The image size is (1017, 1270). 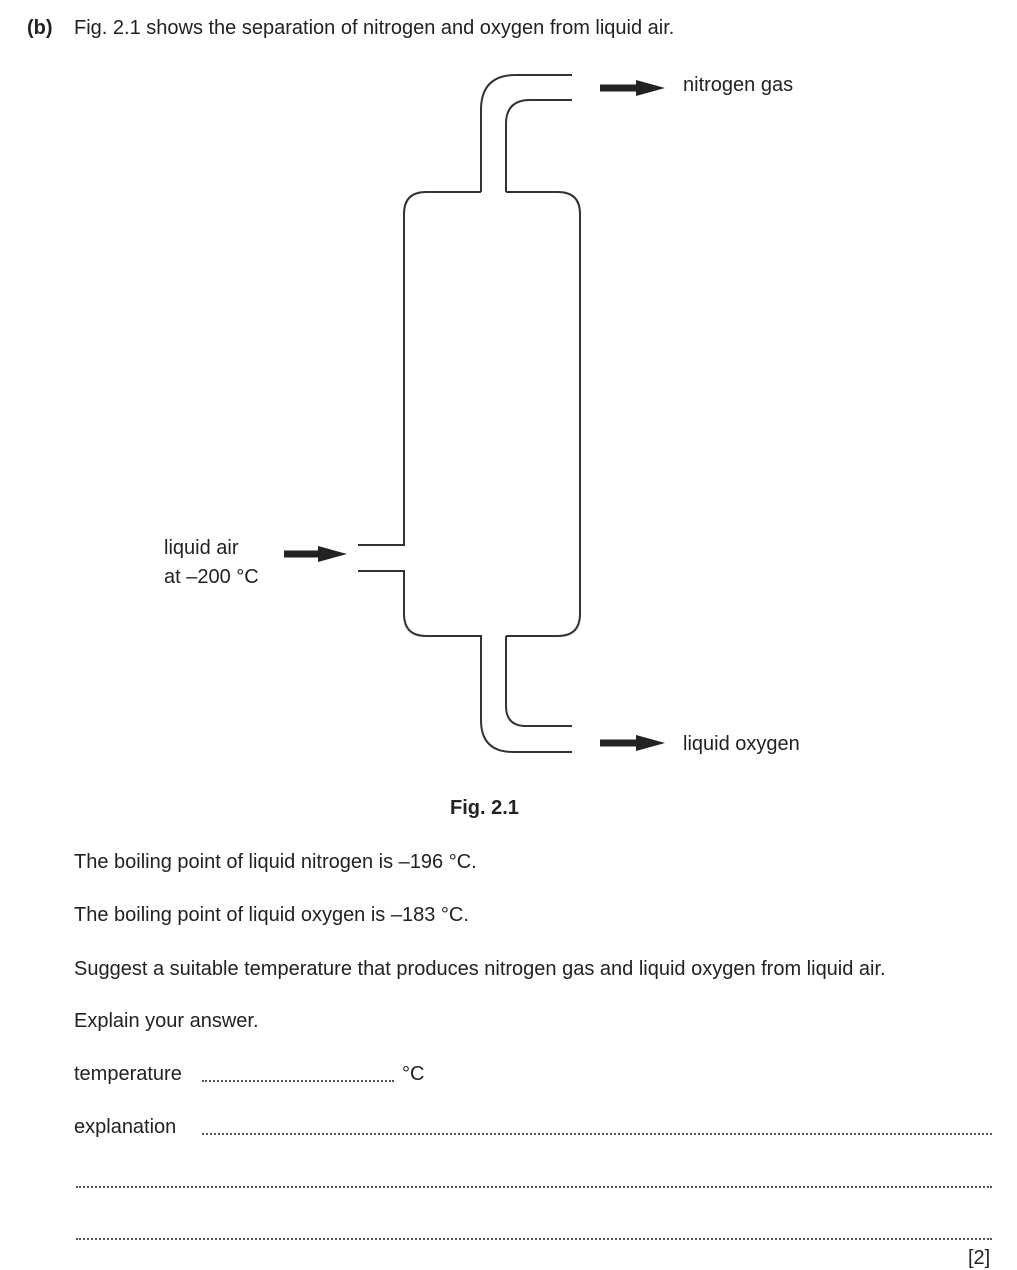 What do you see at coordinates (526, 133) in the screenshot?
I see `top-outlet` at bounding box center [526, 133].